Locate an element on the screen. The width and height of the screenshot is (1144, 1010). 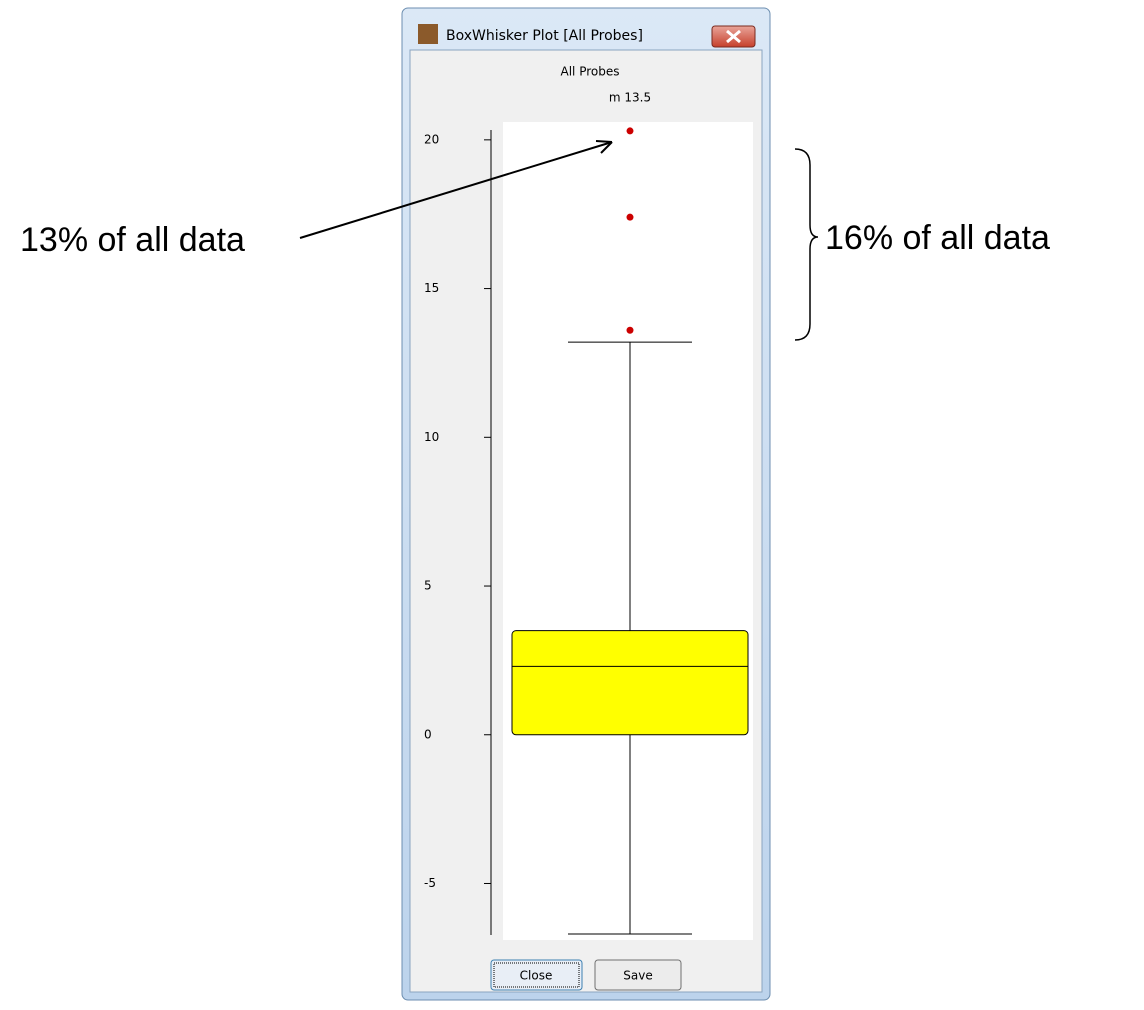
box is located at coordinates (630, 683).